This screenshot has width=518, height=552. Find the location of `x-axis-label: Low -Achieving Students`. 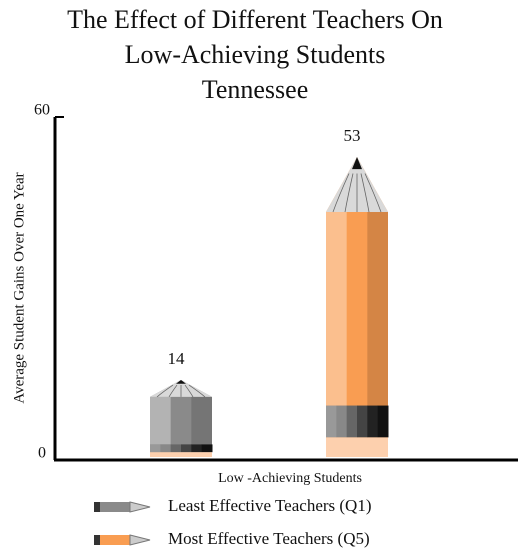

x-axis-label: Low -Achieving Students is located at coordinates (290, 478).